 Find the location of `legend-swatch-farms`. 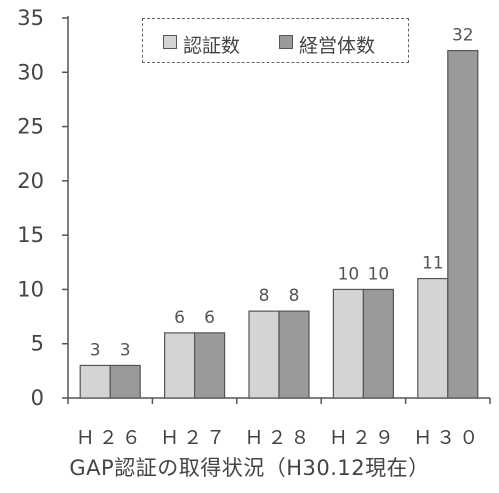

legend-swatch-farms is located at coordinates (286, 42).